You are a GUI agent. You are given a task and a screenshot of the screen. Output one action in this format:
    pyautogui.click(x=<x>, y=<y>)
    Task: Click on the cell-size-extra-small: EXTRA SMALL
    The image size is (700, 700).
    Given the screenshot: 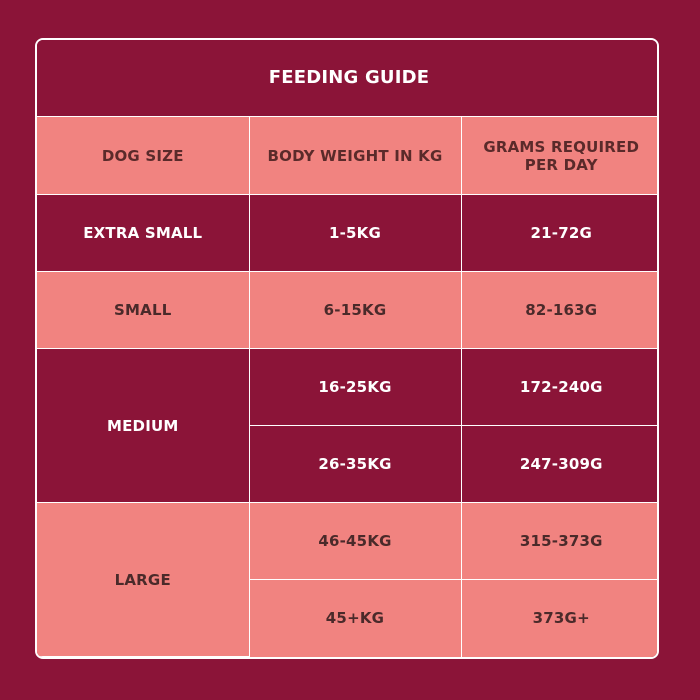 What is the action you would take?
    pyautogui.click(x=143, y=233)
    